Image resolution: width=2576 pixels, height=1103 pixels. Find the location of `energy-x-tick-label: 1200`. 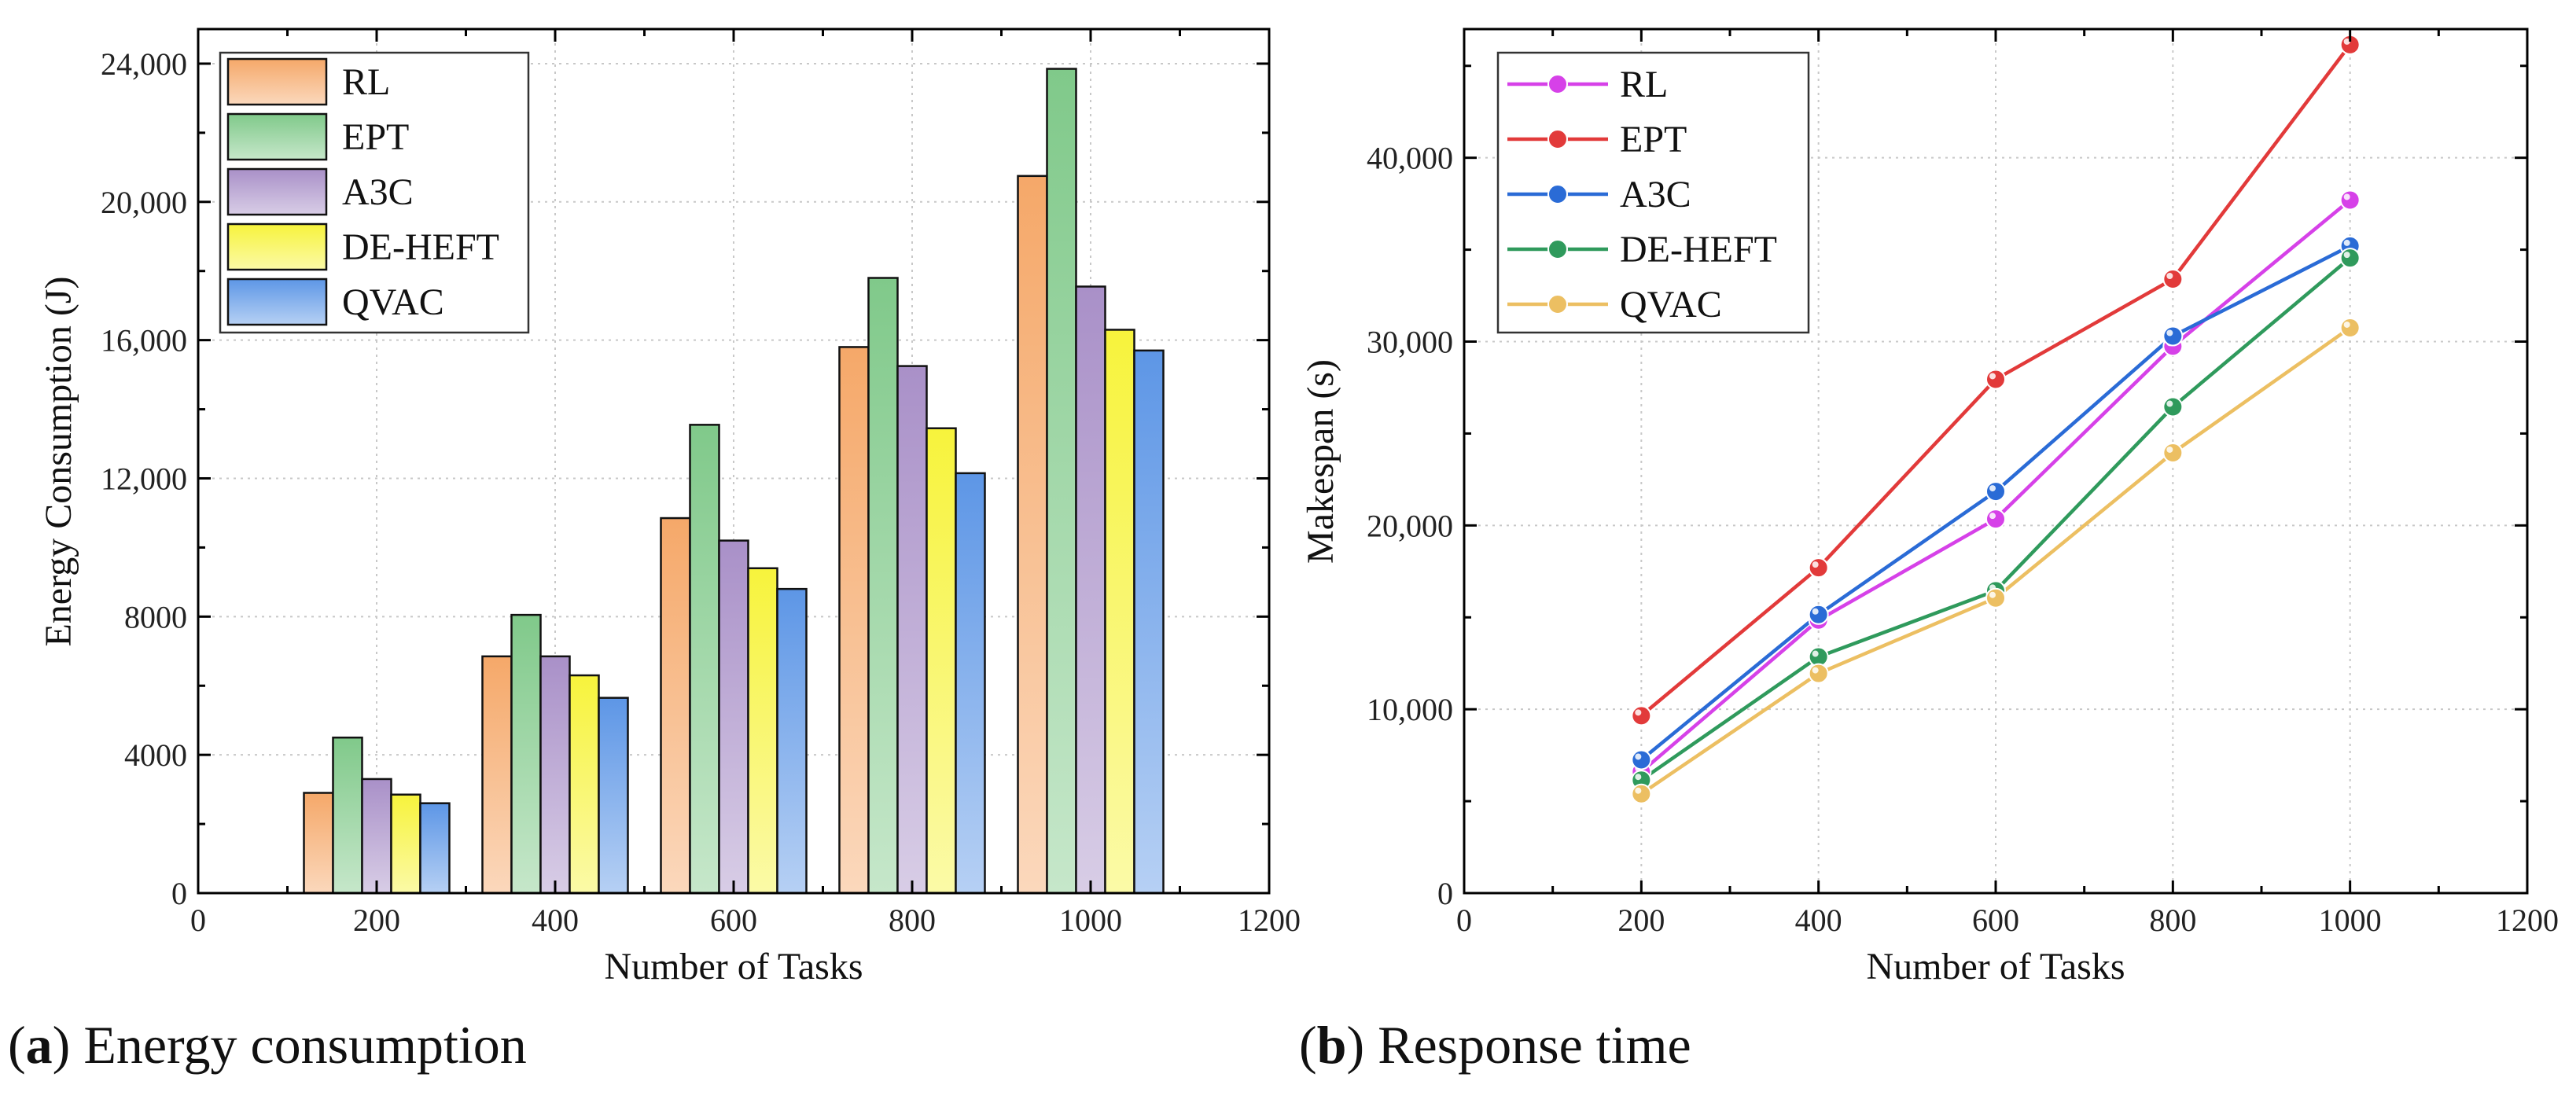

energy-x-tick-label: 1200 is located at coordinates (1270, 920).